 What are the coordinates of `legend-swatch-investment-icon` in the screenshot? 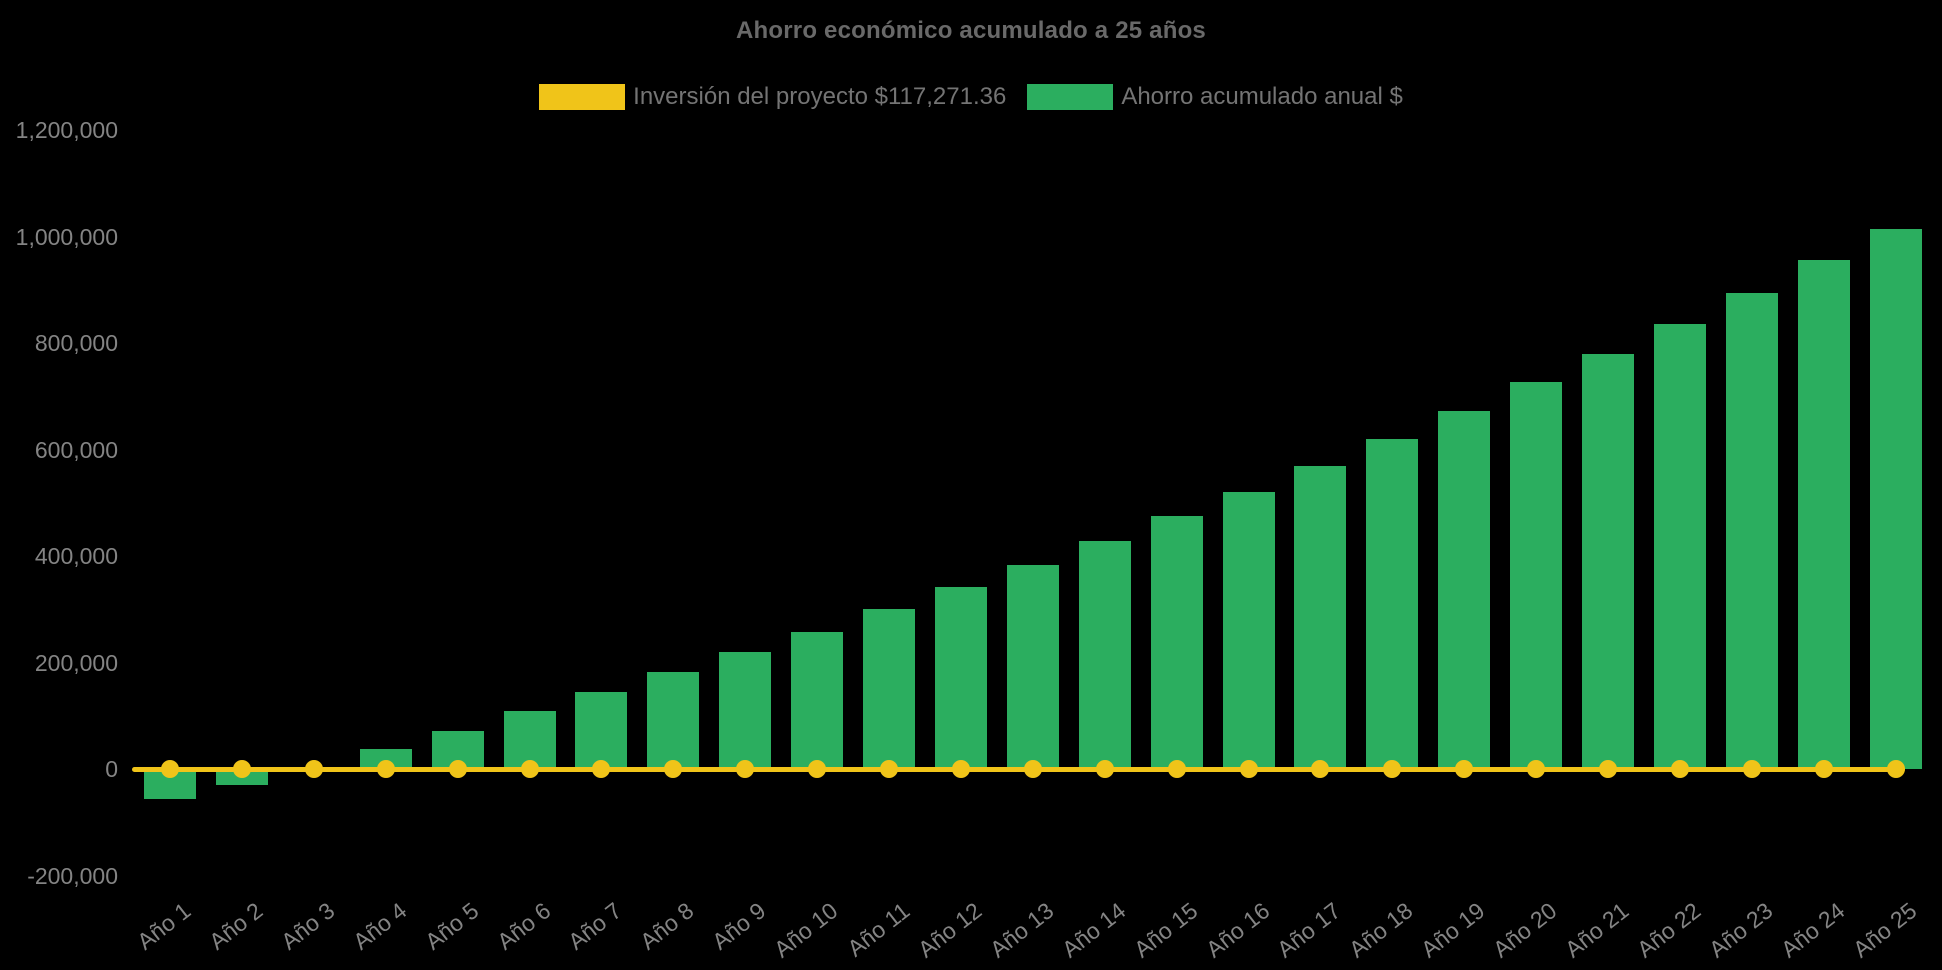 It's located at (582, 97).